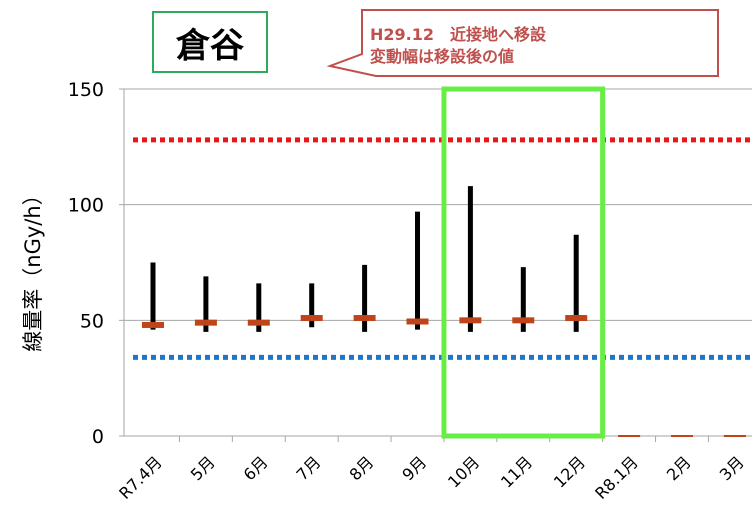  What do you see at coordinates (516, 471) in the screenshot?
I see `x-tick-label: 11月` at bounding box center [516, 471].